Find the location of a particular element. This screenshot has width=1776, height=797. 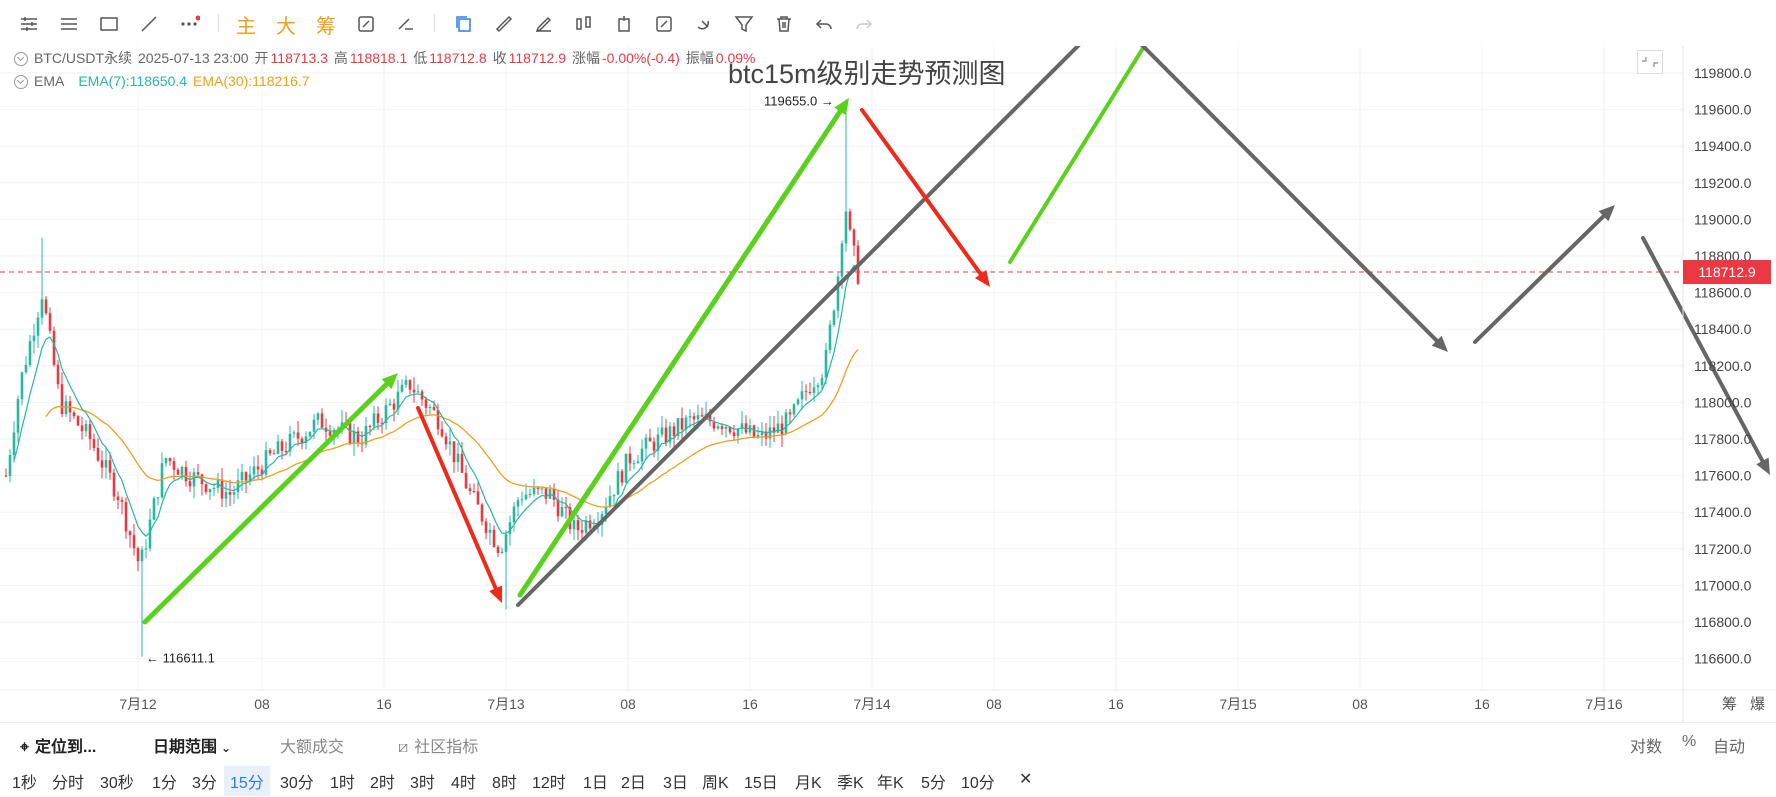

chip-button: 筹 is located at coordinates (326, 27).